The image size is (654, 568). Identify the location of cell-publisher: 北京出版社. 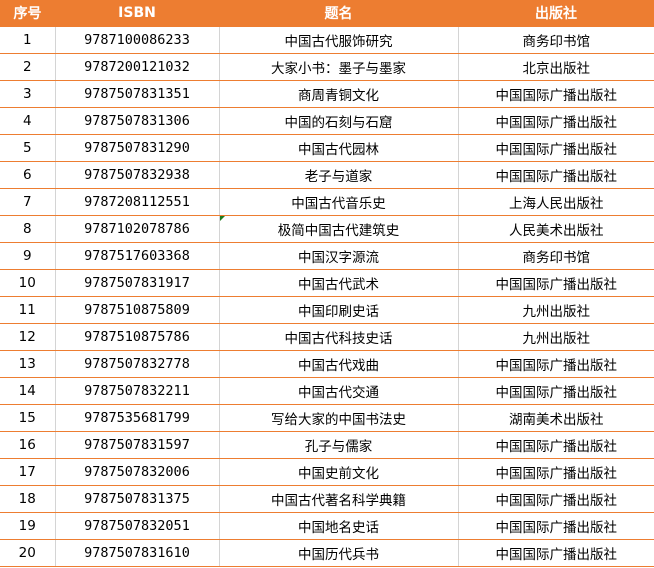
(555, 67).